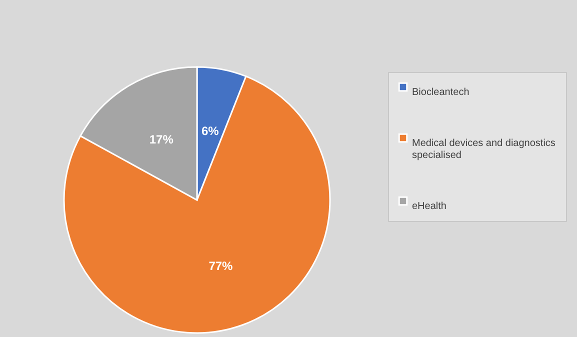  What do you see at coordinates (210, 131) in the screenshot?
I see `data-label: 6%` at bounding box center [210, 131].